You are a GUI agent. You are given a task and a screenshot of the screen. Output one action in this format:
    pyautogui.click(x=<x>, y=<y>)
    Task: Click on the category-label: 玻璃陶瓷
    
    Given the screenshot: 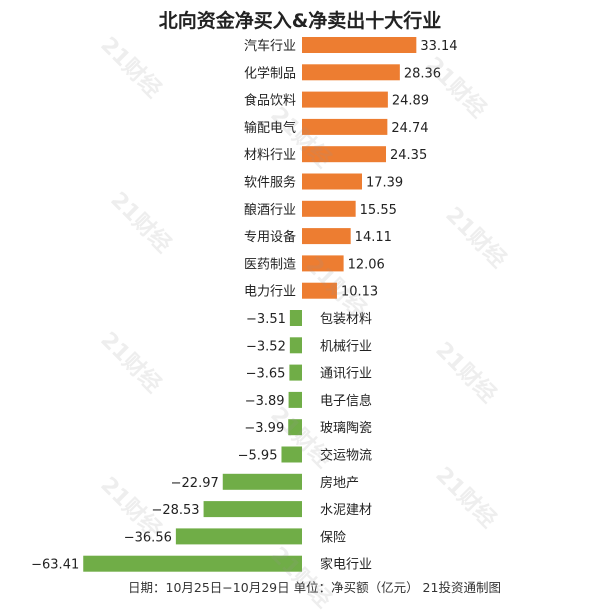 What is the action you would take?
    pyautogui.click(x=346, y=428)
    